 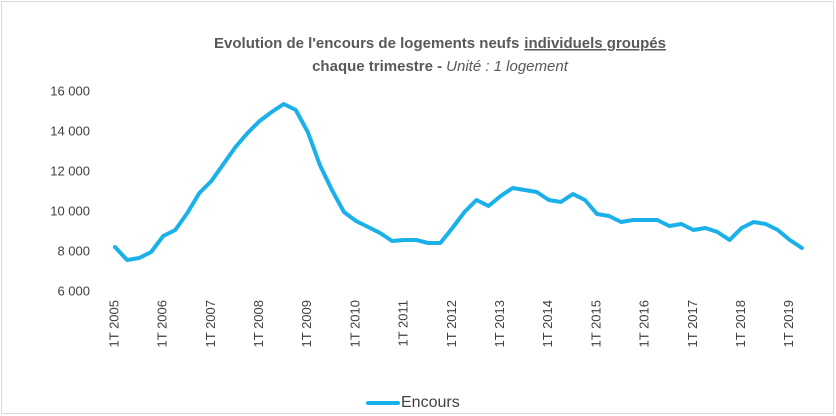 I want to click on chart-unit: Unité : 1 logement, so click(x=507, y=66).